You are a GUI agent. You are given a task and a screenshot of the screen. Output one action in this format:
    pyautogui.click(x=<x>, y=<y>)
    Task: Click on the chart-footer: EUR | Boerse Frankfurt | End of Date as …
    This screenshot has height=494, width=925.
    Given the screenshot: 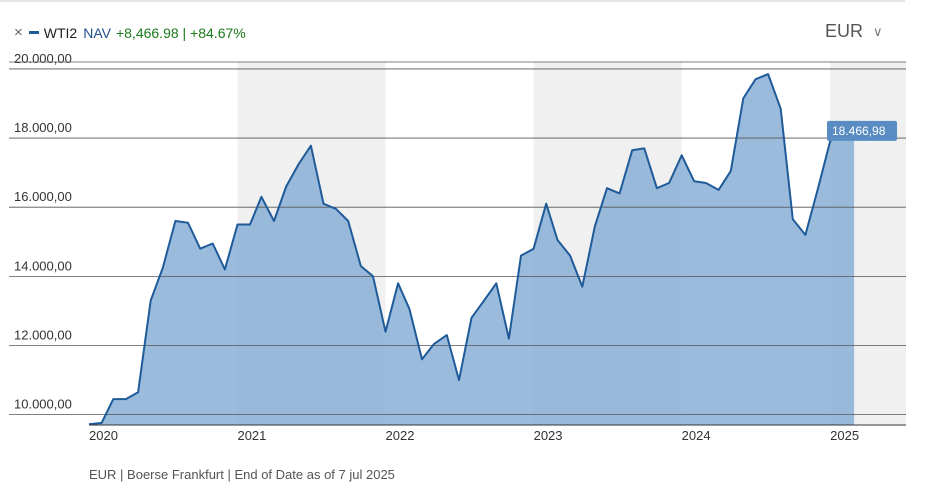 What is the action you would take?
    pyautogui.click(x=242, y=474)
    